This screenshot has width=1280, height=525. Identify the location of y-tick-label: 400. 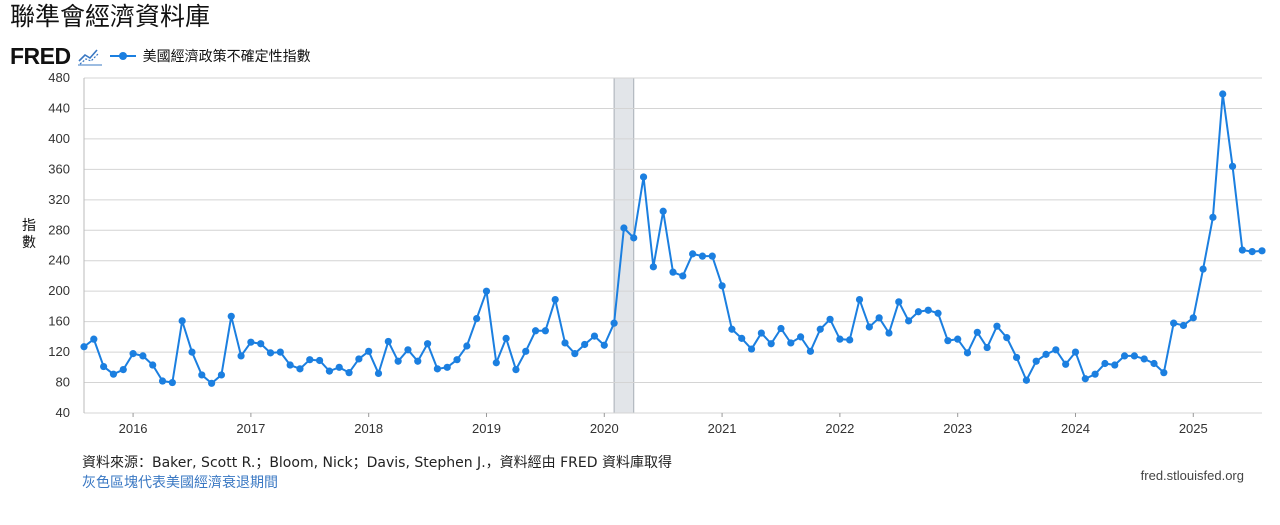
(59, 138).